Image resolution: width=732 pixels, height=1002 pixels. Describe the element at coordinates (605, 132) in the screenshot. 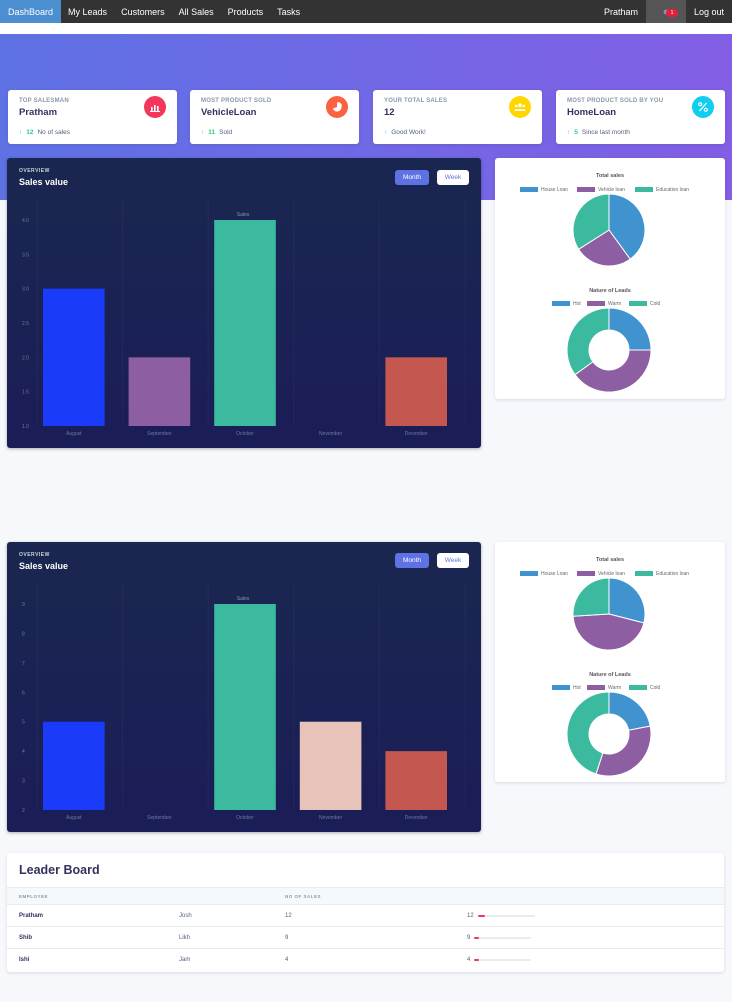

I see `stat-note: Since last month` at that location.